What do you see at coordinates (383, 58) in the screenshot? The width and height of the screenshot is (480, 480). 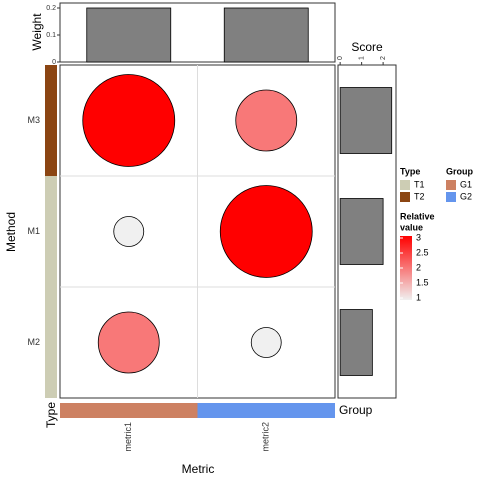 I see `x-tick-label: 2` at bounding box center [383, 58].